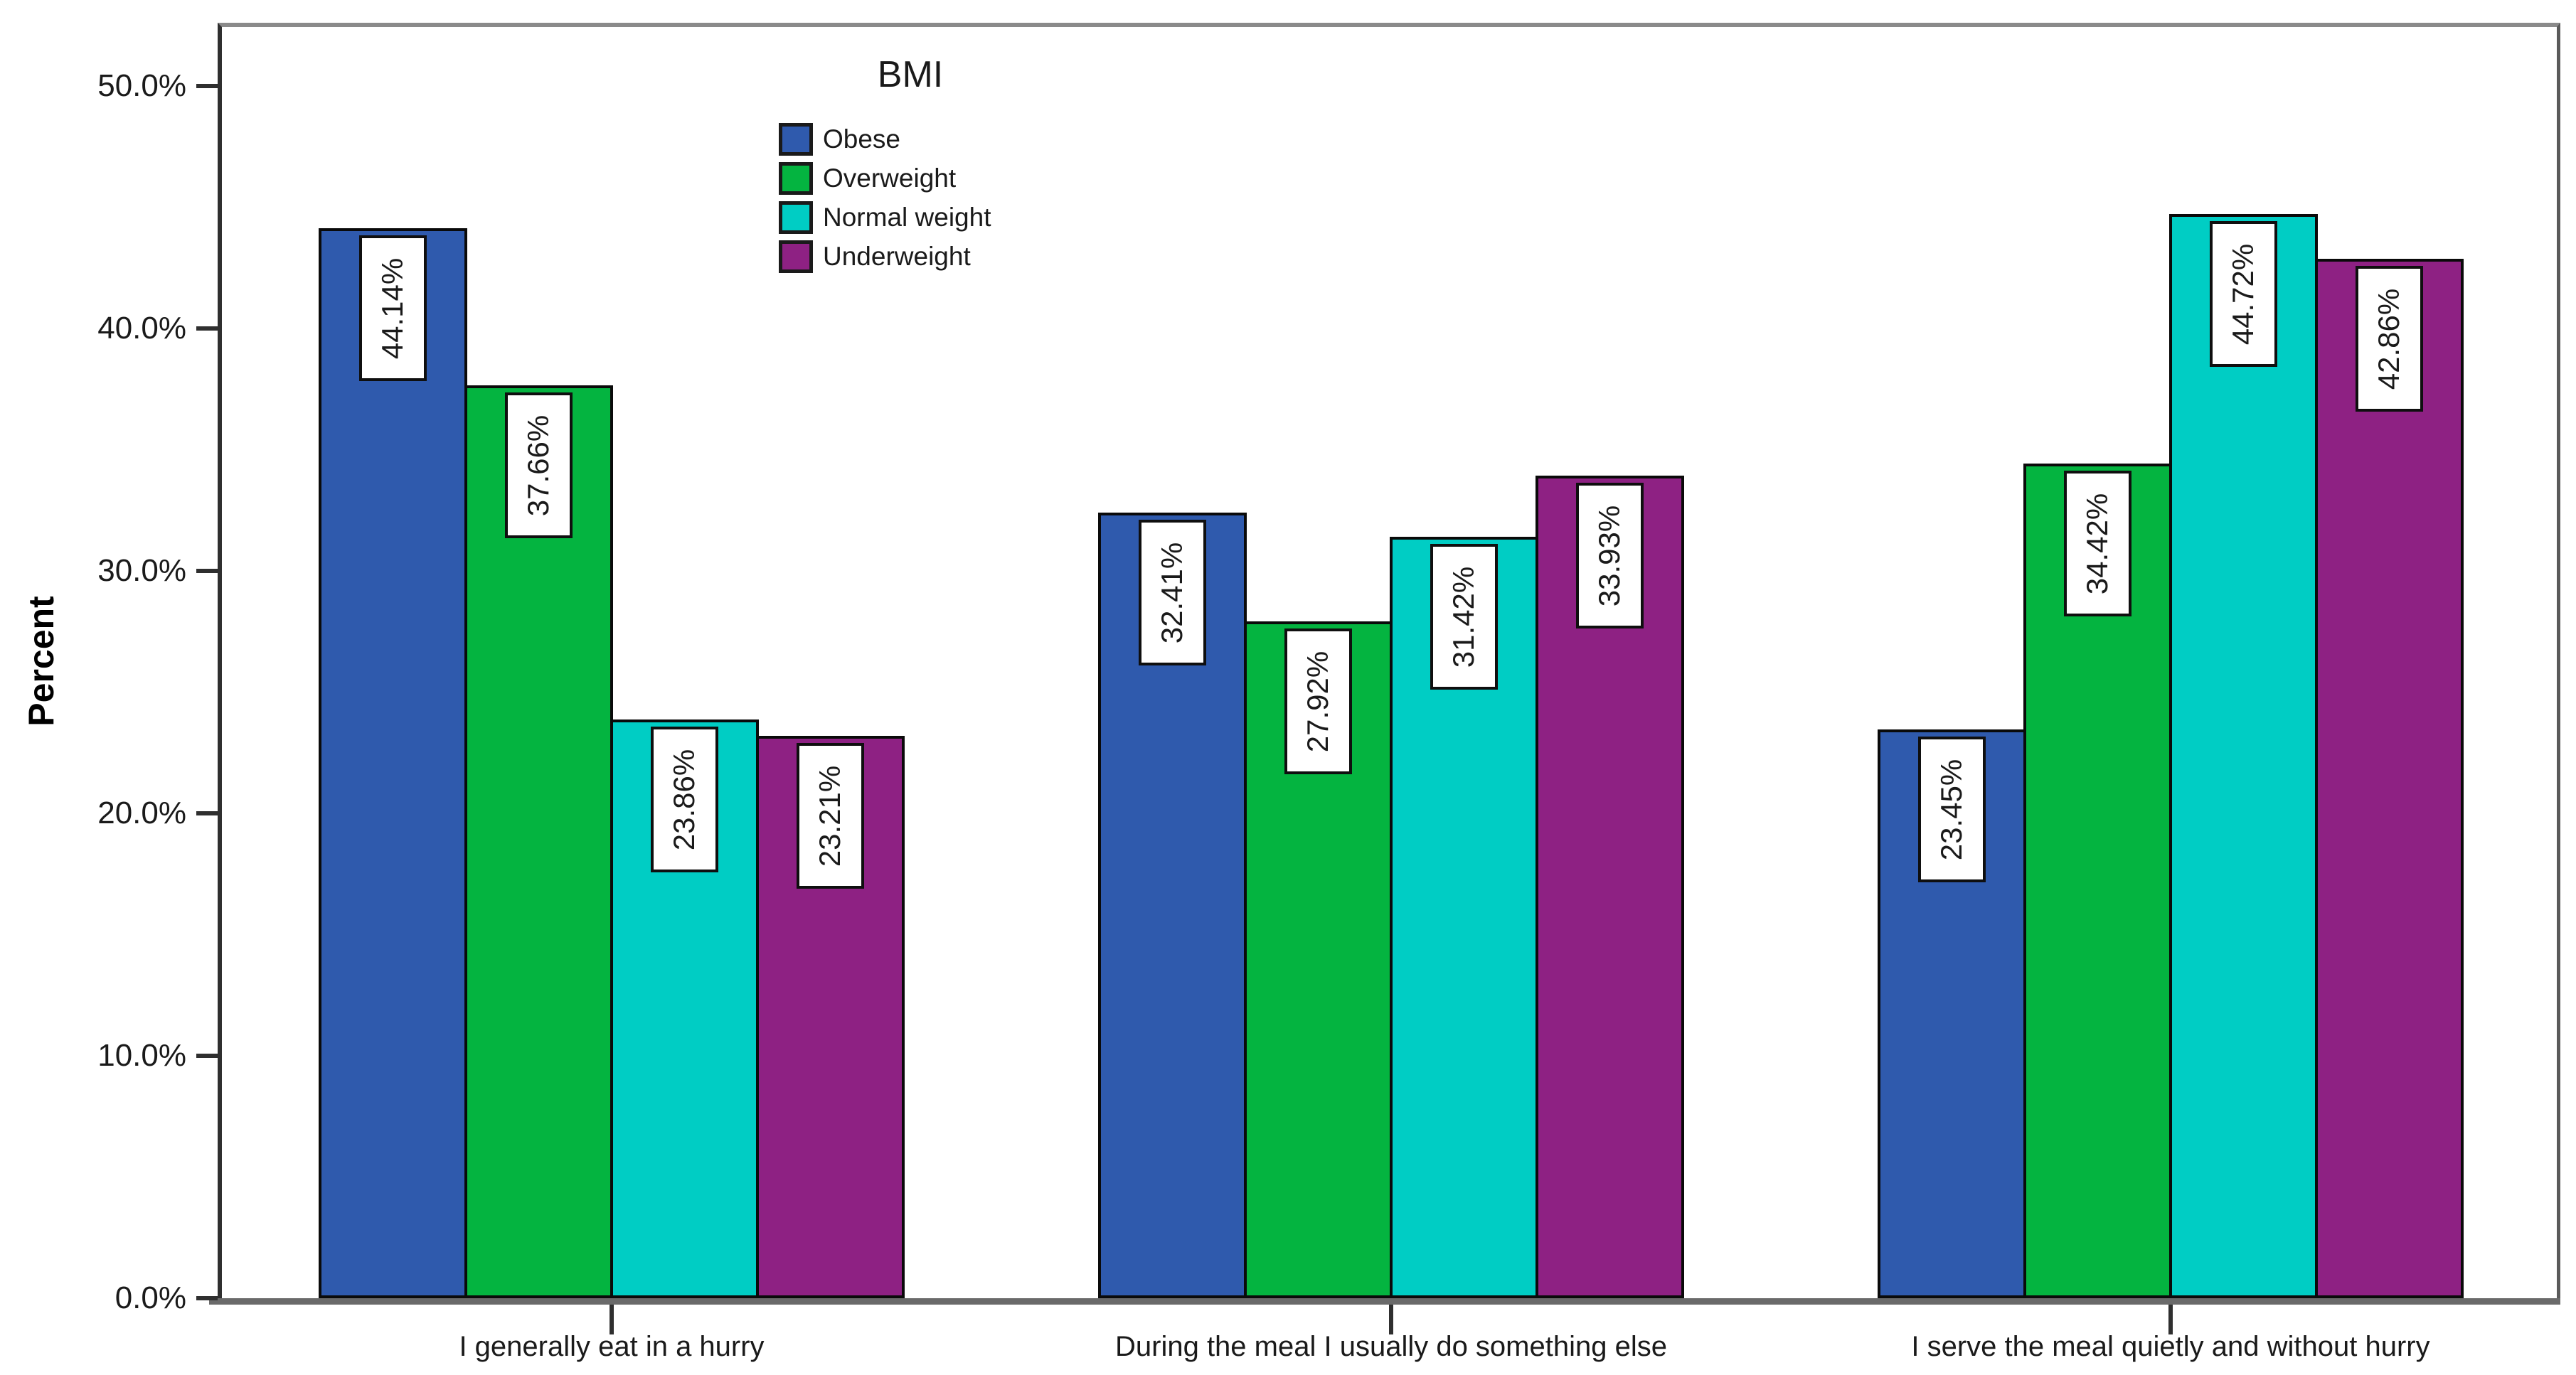  I want to click on bar-value-label: 34.42%, so click(2097, 543).